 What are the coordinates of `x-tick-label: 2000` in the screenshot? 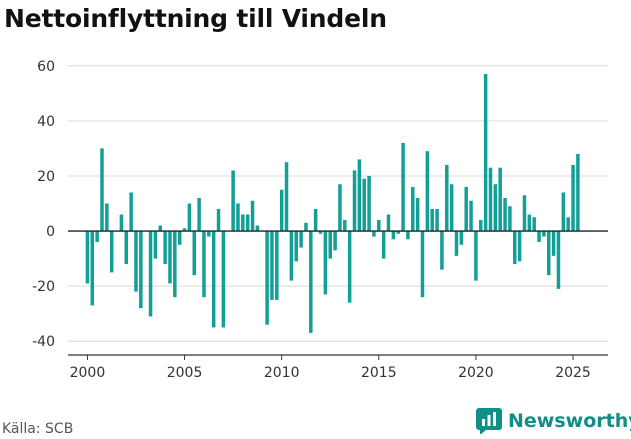 It's located at (88, 373).